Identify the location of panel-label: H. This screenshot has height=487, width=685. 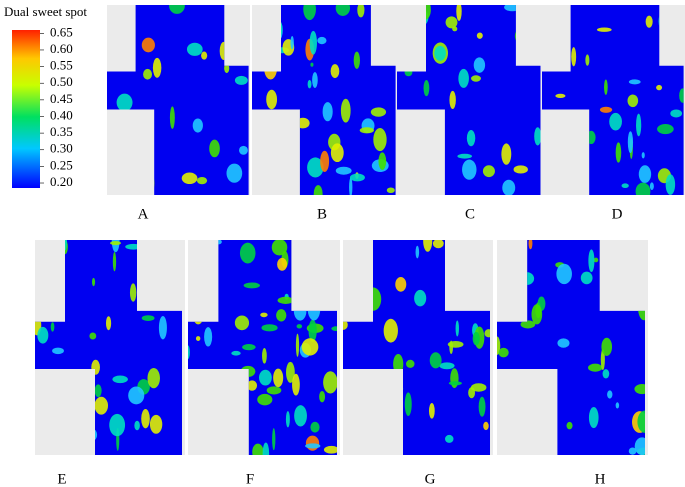
(600, 479).